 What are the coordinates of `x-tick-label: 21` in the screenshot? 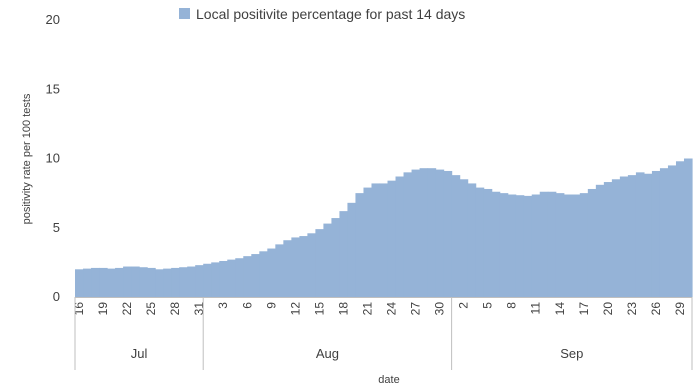 It's located at (368, 309).